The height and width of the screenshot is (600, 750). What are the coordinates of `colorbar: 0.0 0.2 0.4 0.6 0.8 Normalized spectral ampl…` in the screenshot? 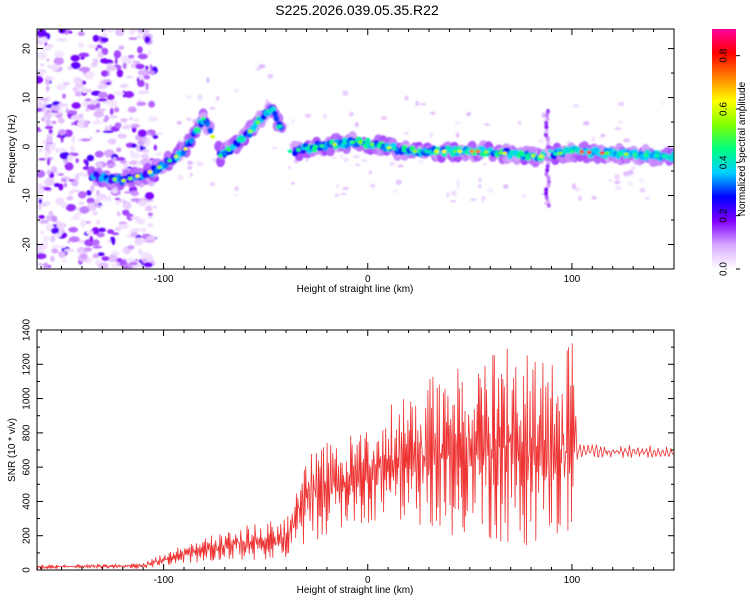 It's located at (730, 152).